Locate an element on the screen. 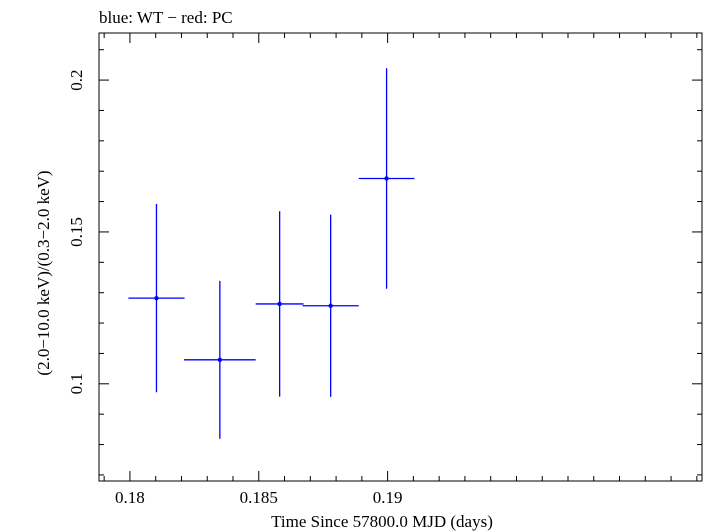  x-tick-label: 0.18 is located at coordinates (130, 497).